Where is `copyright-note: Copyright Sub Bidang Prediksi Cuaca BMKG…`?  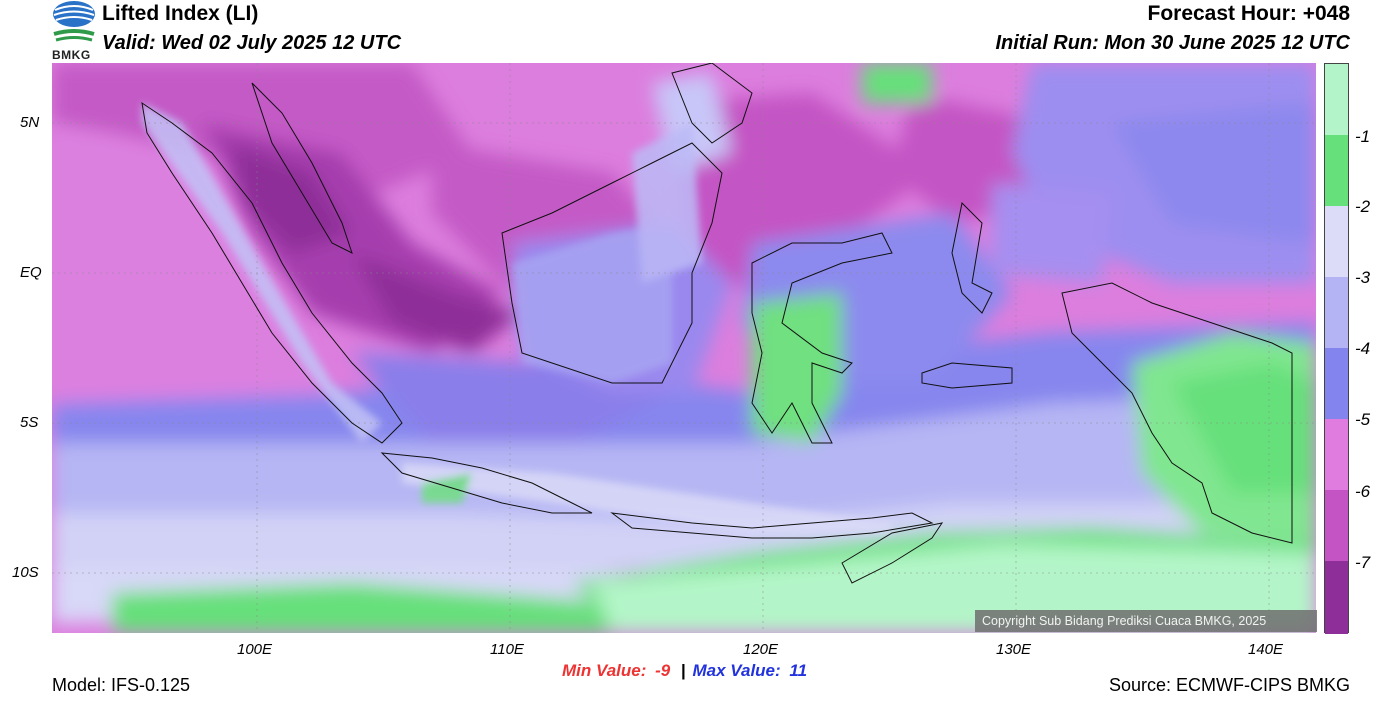
copyright-note: Copyright Sub Bidang Prediksi Cuaca BMKG… is located at coordinates (1146, 621).